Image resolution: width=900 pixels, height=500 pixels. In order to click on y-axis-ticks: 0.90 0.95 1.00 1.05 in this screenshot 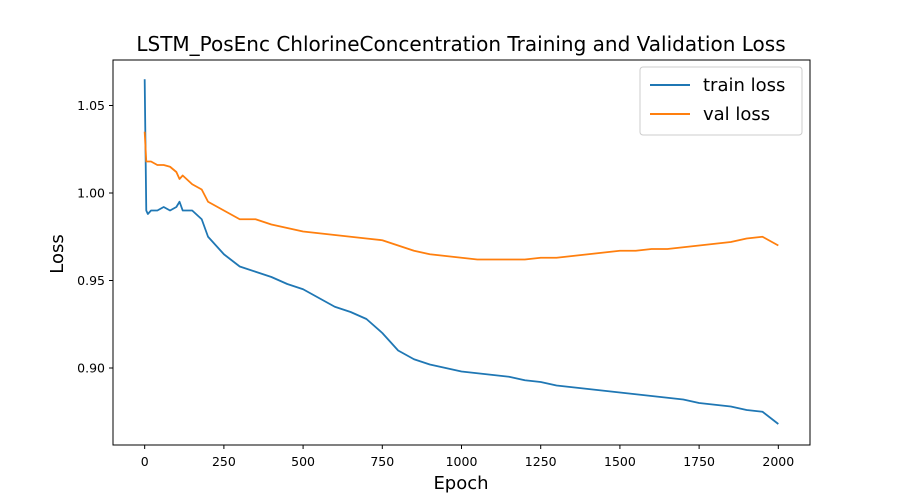, I will do `click(95, 237)`.